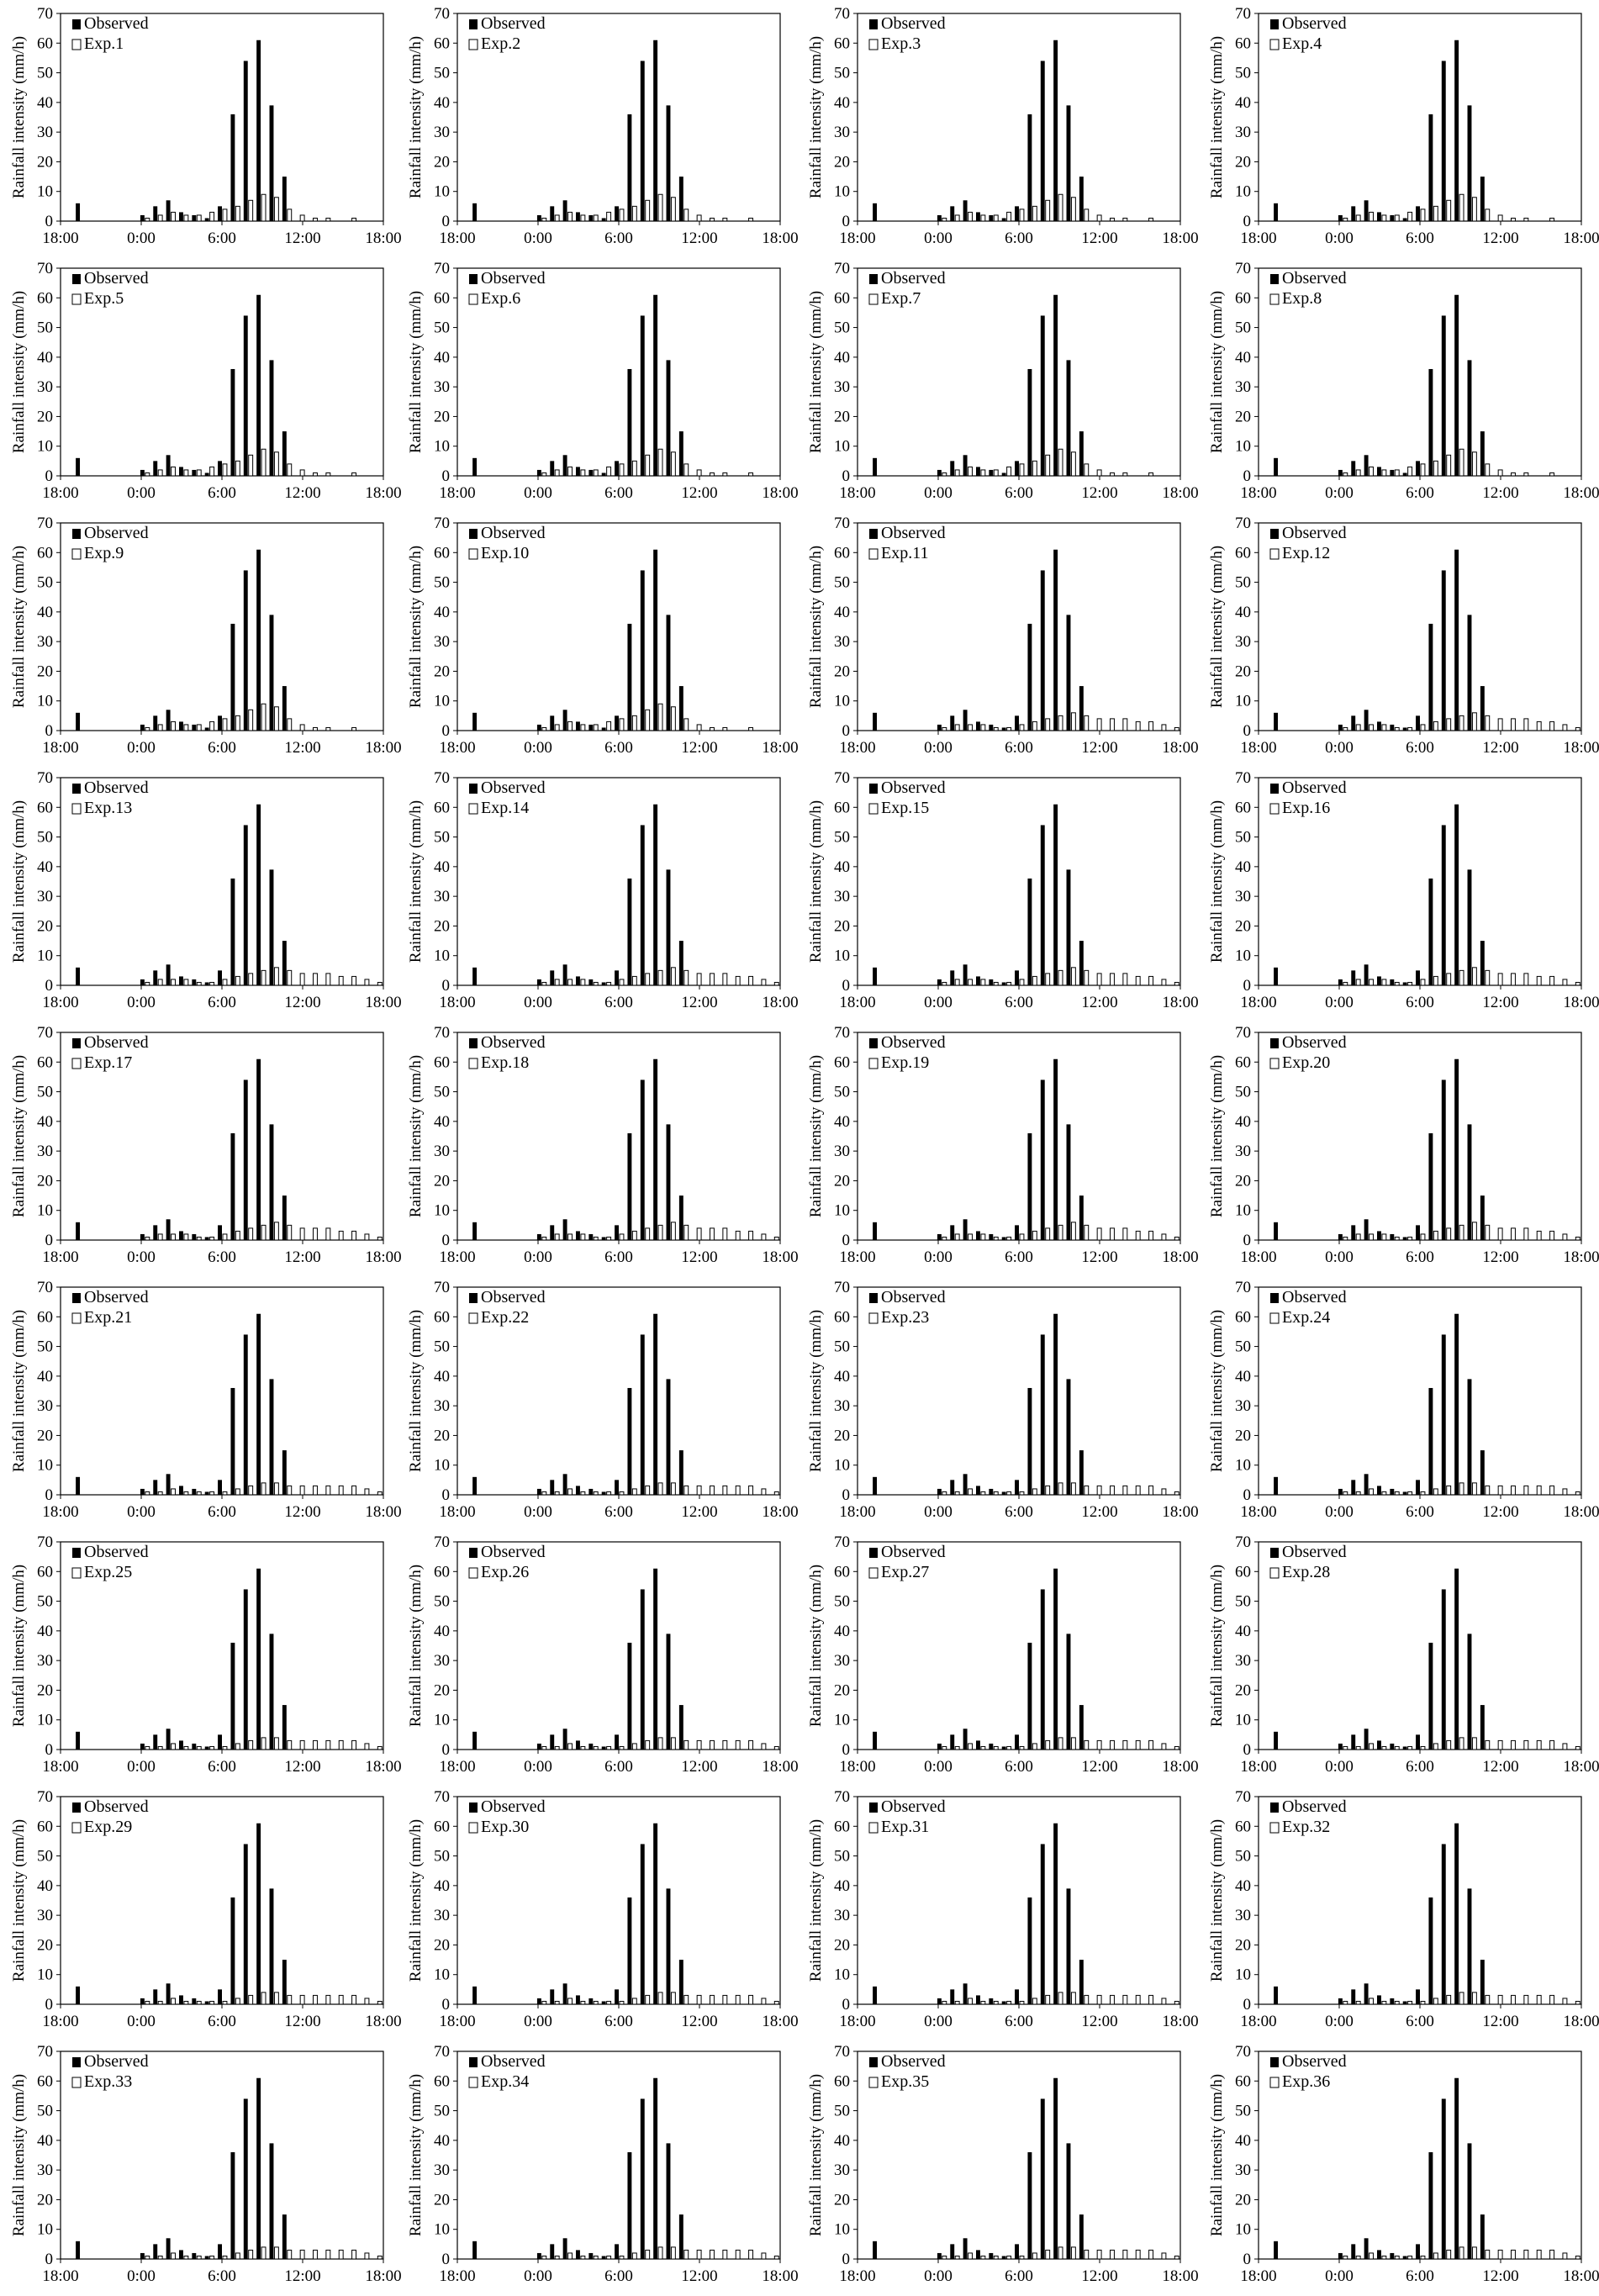 The height and width of the screenshot is (2296, 1599). Describe the element at coordinates (45, 162) in the screenshot. I see `y-tick-label: 20` at that location.